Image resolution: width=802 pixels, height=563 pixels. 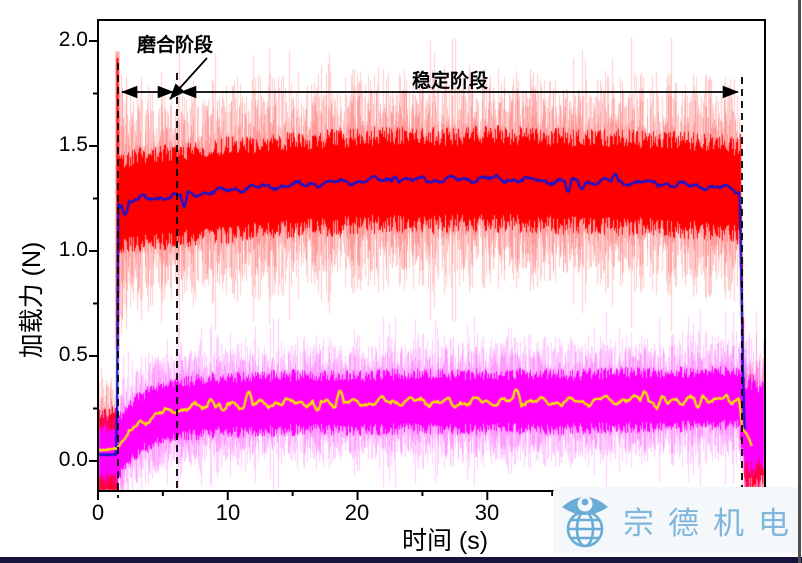 I want to click on eye-globe-icon, so click(x=585, y=522).